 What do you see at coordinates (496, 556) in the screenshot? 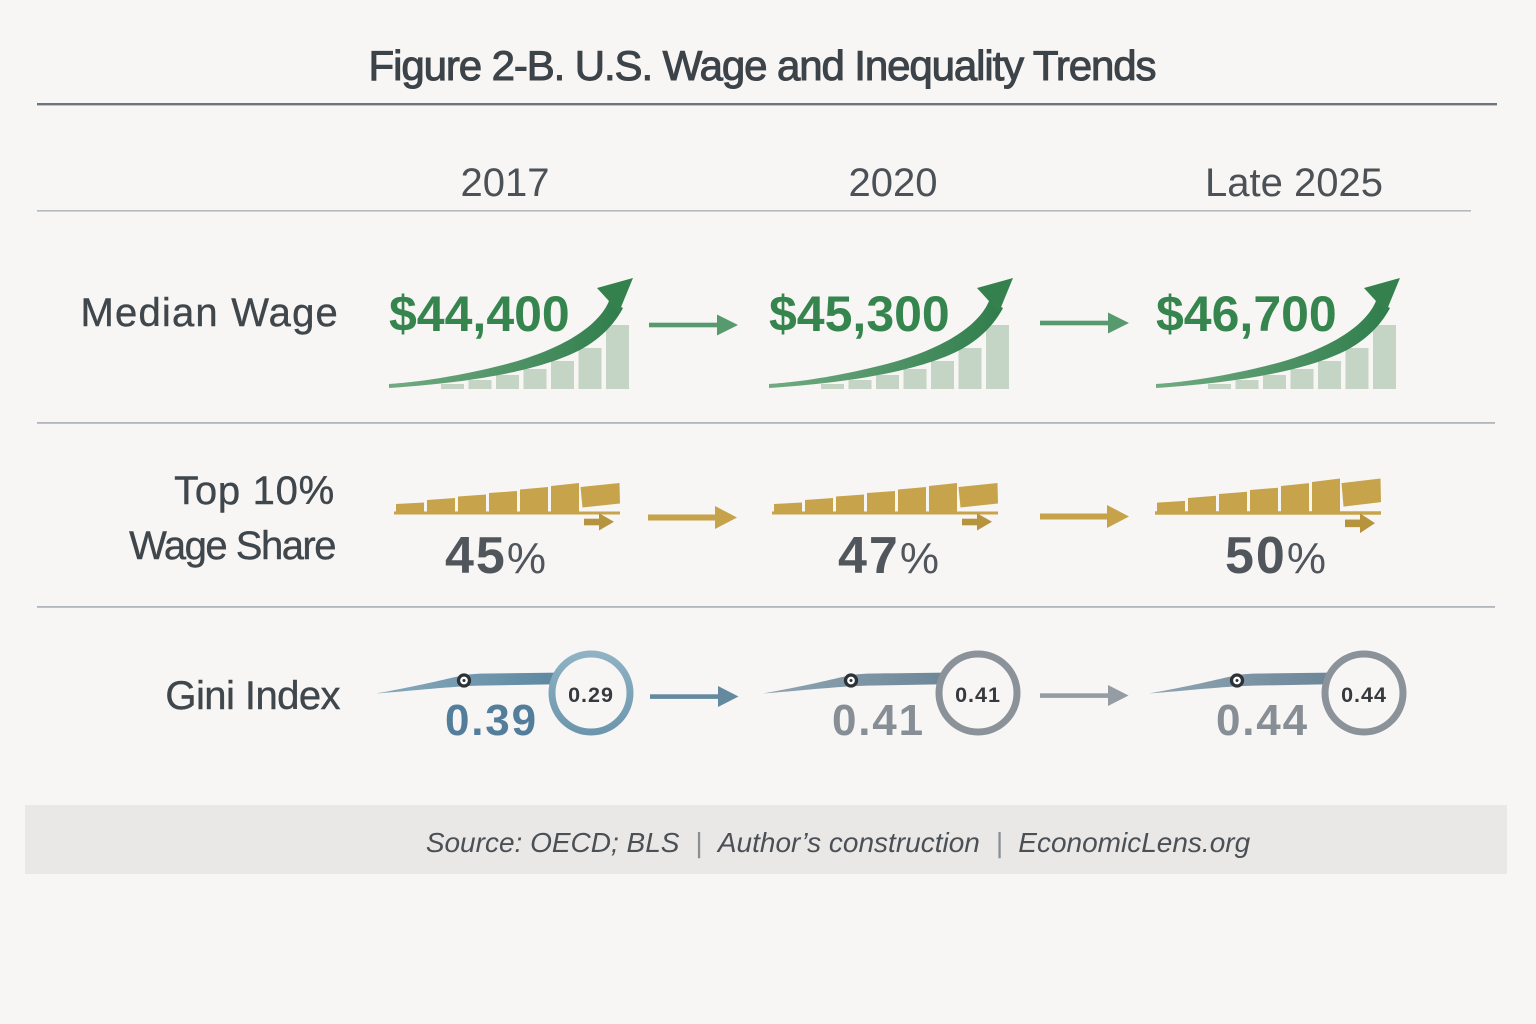
I see `svg-text: 45%` at bounding box center [496, 556].